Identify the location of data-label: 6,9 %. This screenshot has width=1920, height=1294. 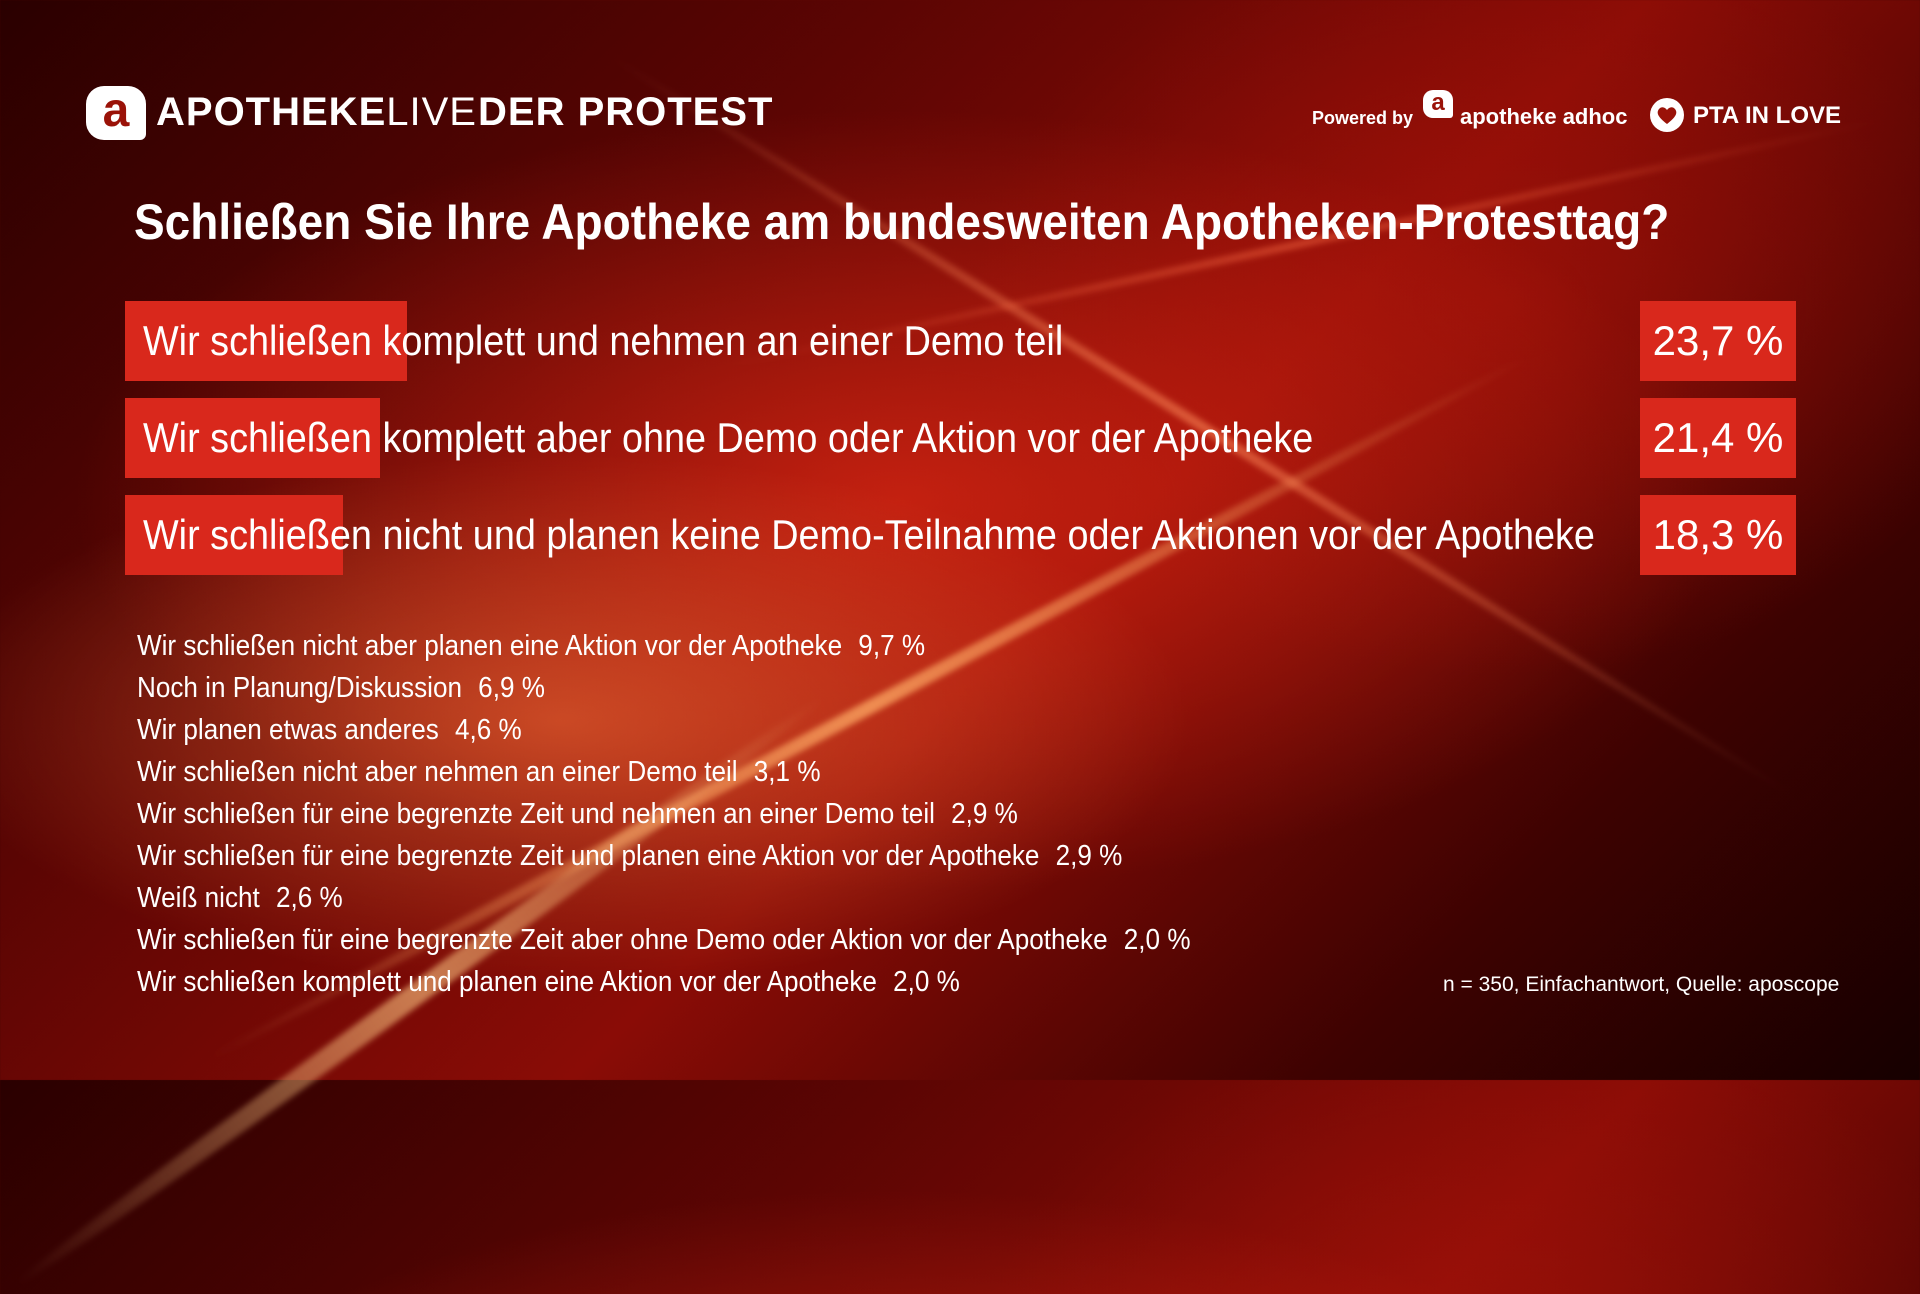
(511, 688).